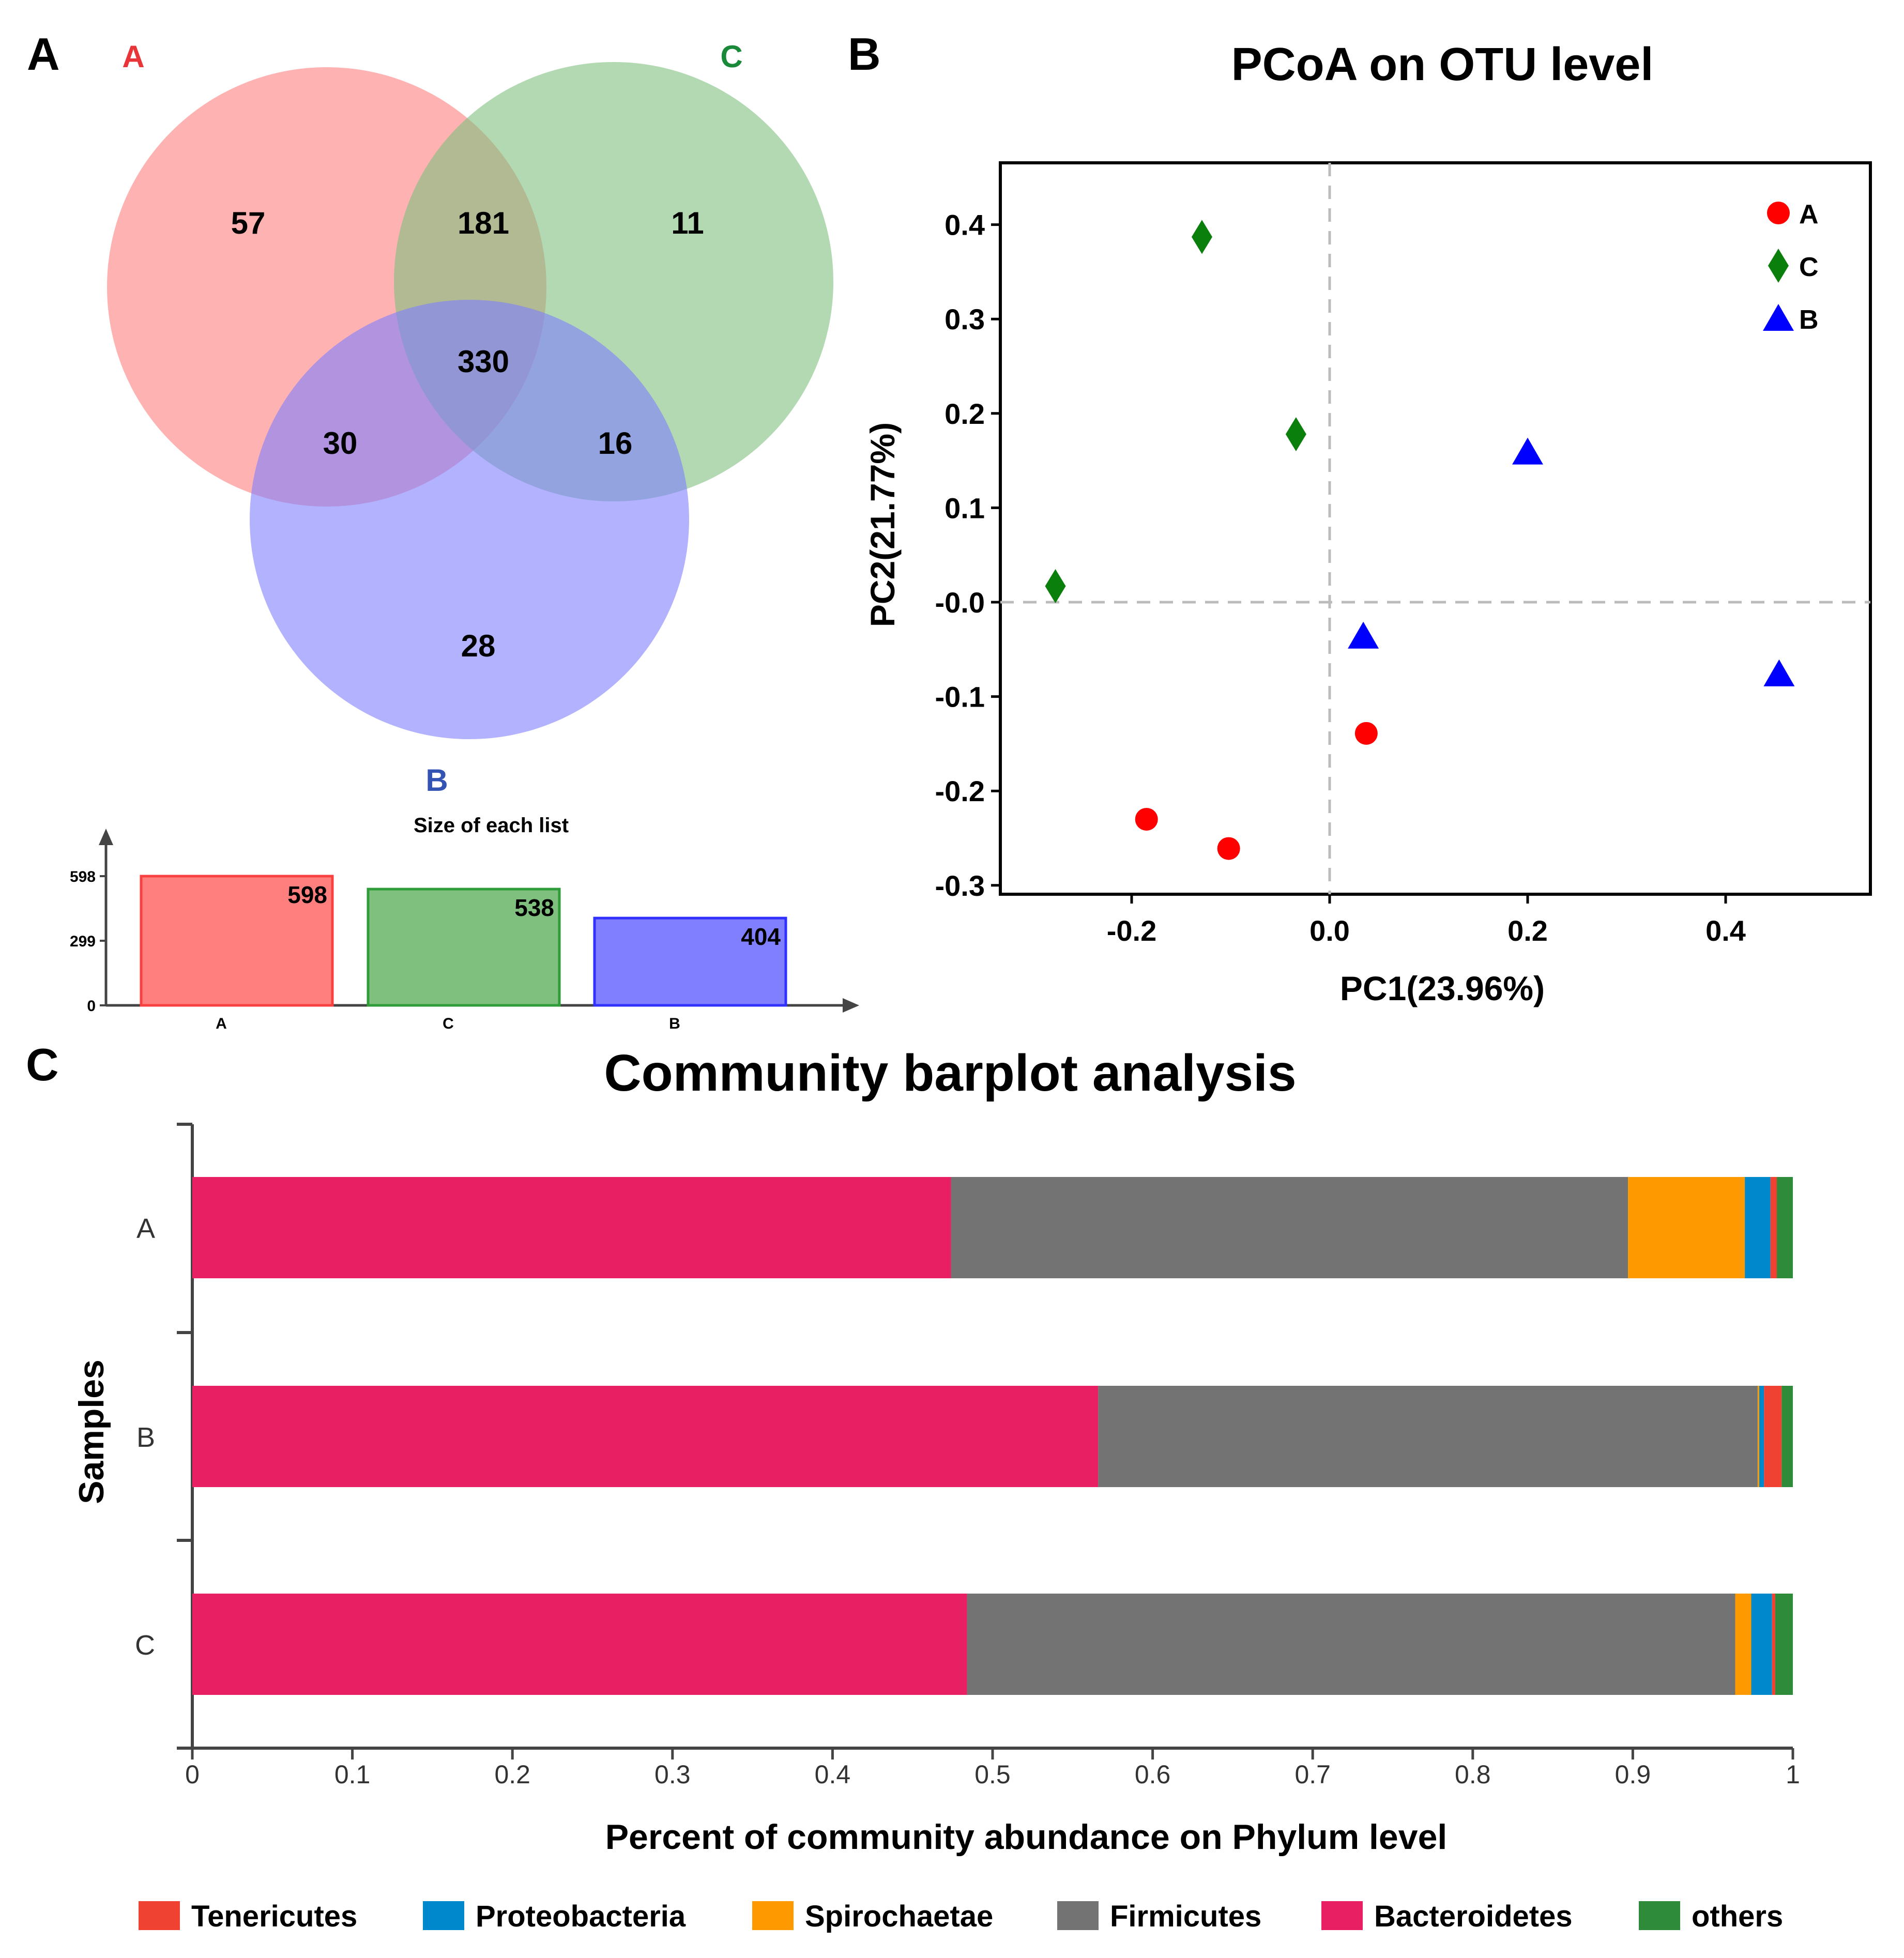  What do you see at coordinates (690, 961) in the screenshot?
I see `size-bar-b` at bounding box center [690, 961].